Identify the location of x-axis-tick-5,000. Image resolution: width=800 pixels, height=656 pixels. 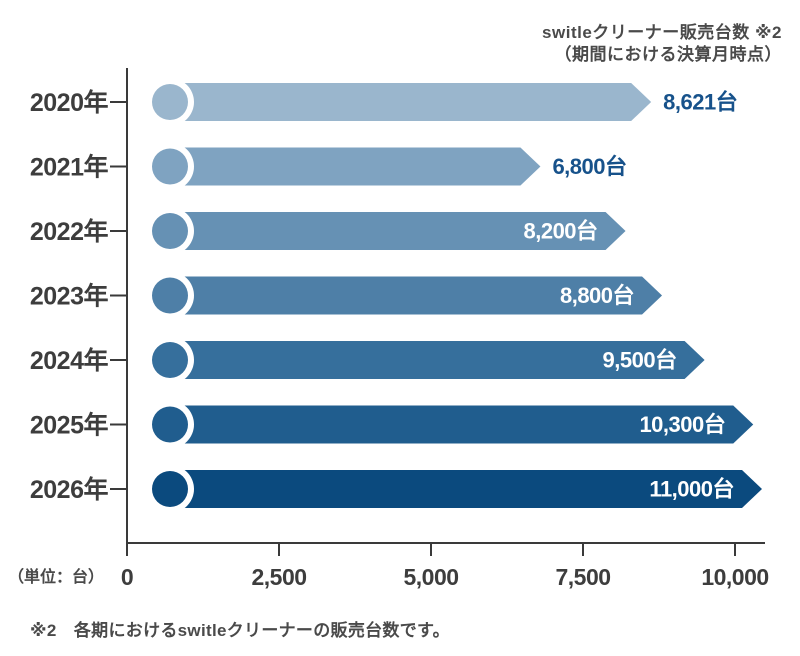
(431, 549).